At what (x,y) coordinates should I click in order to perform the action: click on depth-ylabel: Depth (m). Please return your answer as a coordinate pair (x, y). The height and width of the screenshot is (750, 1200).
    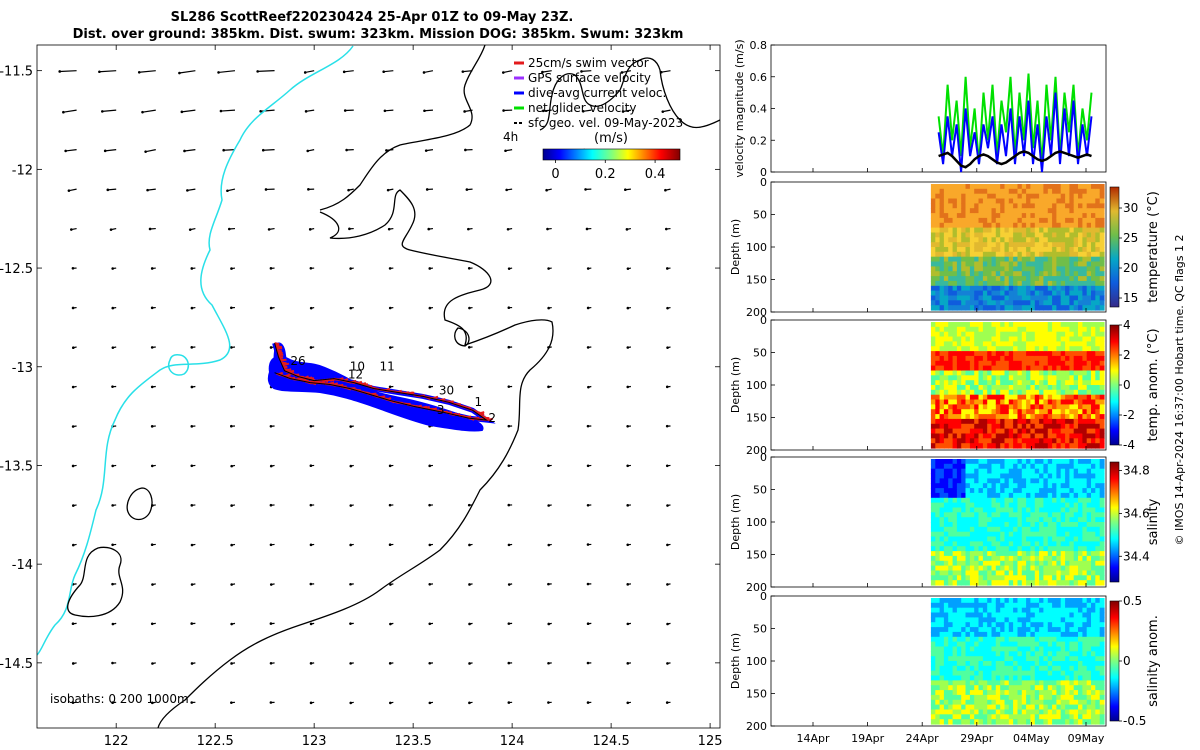
    Looking at the image, I should click on (735, 385).